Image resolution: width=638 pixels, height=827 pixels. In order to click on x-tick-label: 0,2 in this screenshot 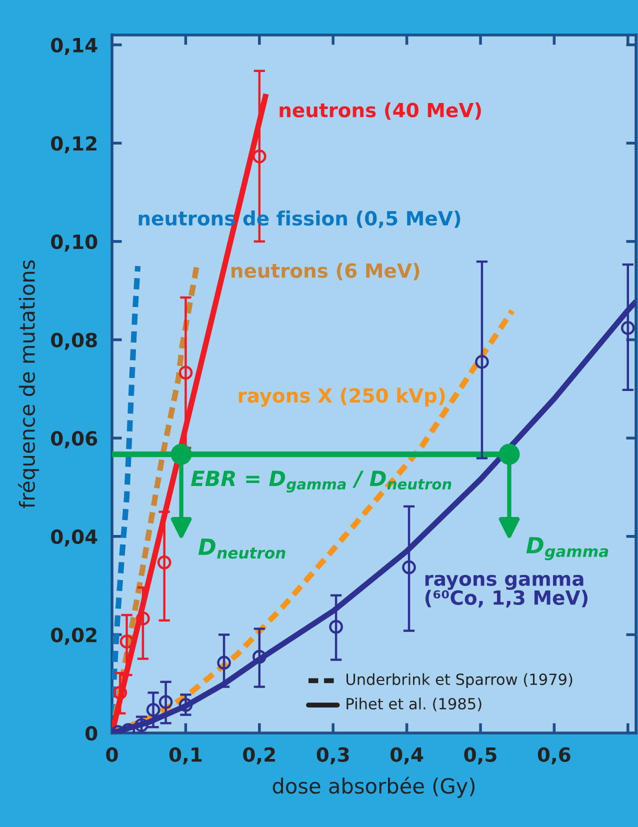, I will do `click(259, 755)`.